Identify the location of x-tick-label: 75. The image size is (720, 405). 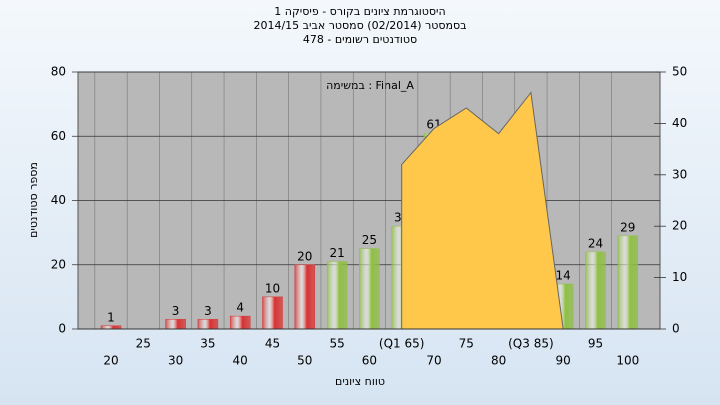
(466, 344).